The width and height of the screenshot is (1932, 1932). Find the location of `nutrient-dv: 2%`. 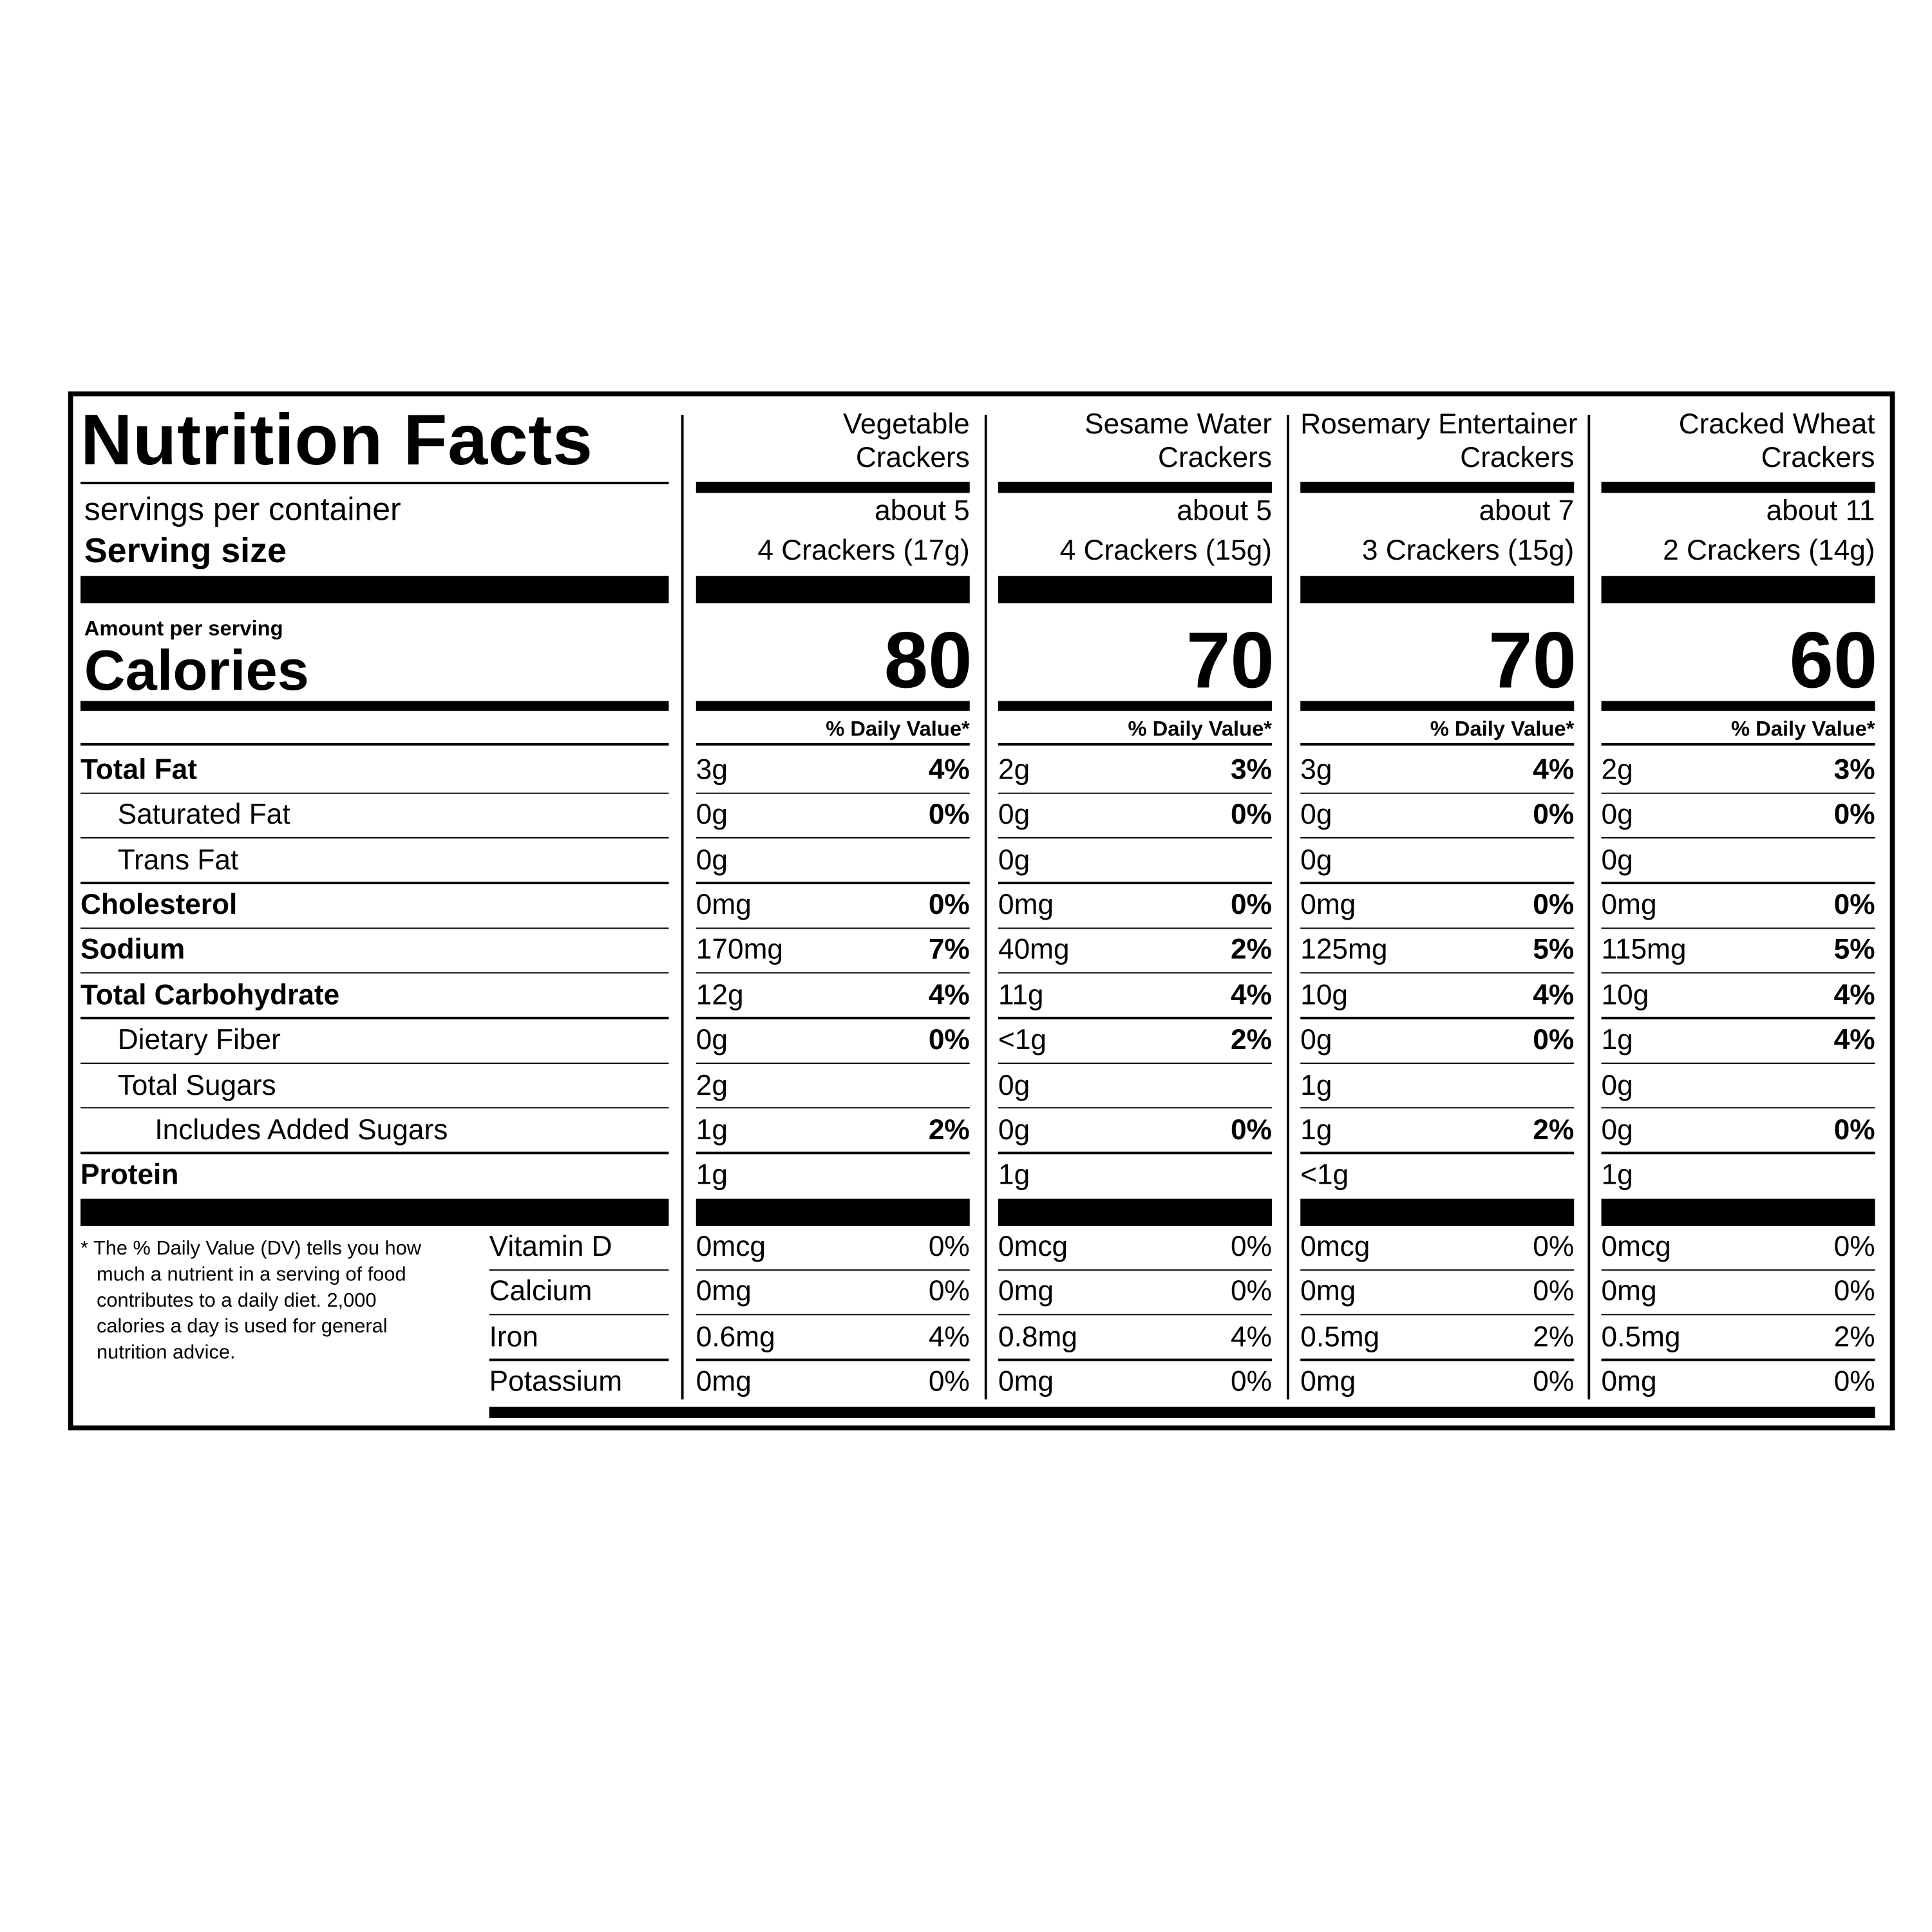

nutrient-dv: 2% is located at coordinates (1252, 949).